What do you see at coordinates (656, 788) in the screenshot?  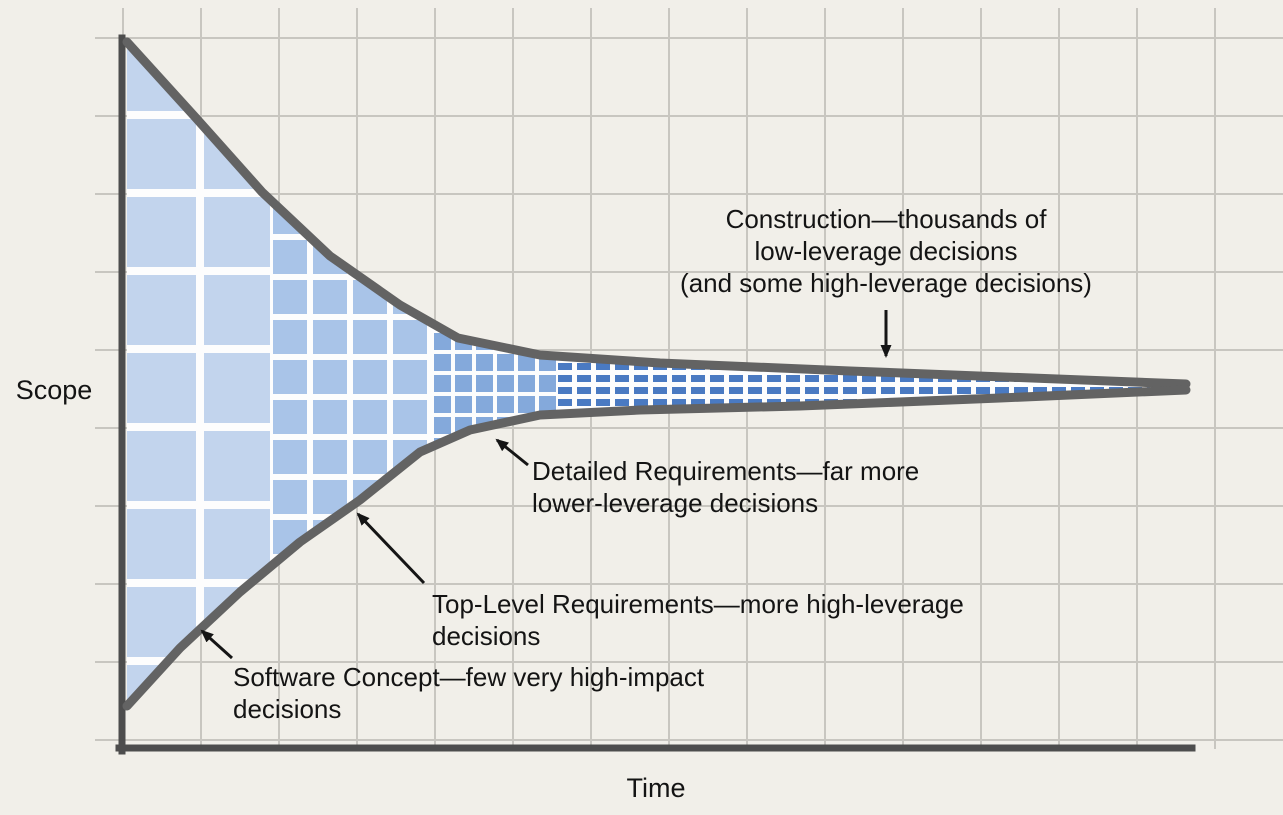 I see `x-axis-label: Time` at bounding box center [656, 788].